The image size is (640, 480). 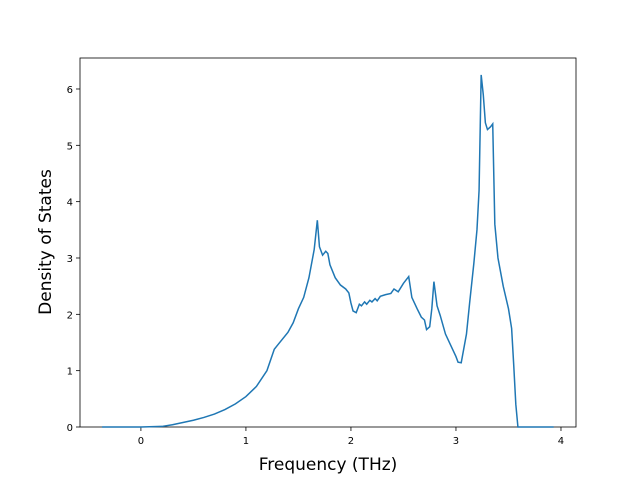 What do you see at coordinates (70, 90) in the screenshot?
I see `y-tick-label: 6` at bounding box center [70, 90].